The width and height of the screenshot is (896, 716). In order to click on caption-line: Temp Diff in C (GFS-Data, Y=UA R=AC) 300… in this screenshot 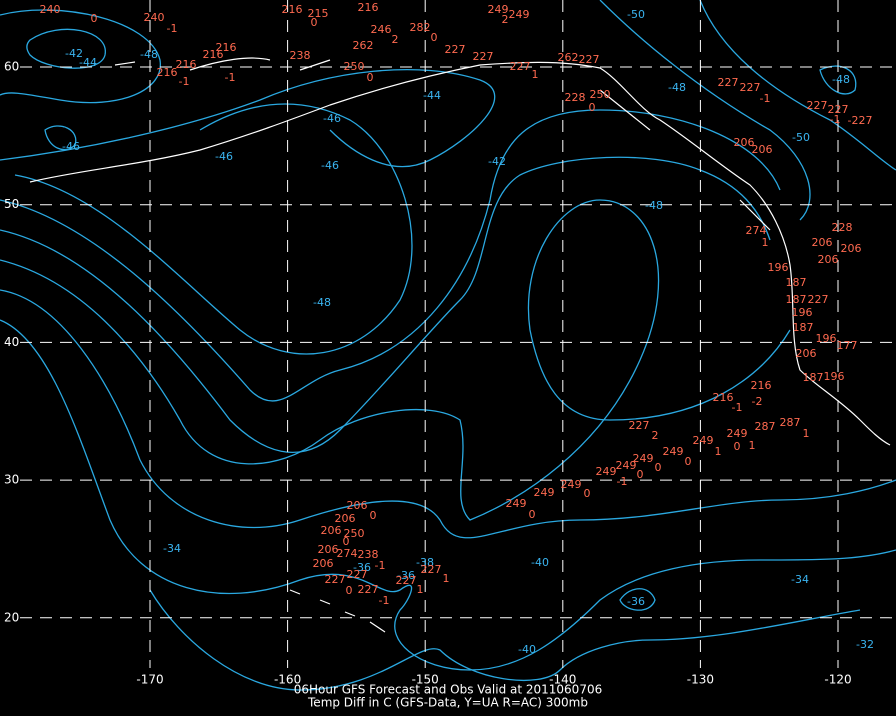, I will do `click(447, 703)`.